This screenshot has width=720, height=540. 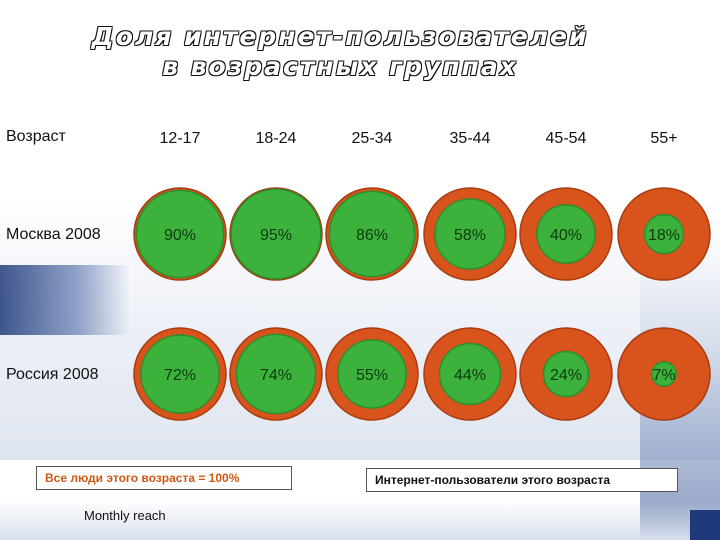 What do you see at coordinates (372, 138) in the screenshot?
I see `column-header-25-34: 25-34` at bounding box center [372, 138].